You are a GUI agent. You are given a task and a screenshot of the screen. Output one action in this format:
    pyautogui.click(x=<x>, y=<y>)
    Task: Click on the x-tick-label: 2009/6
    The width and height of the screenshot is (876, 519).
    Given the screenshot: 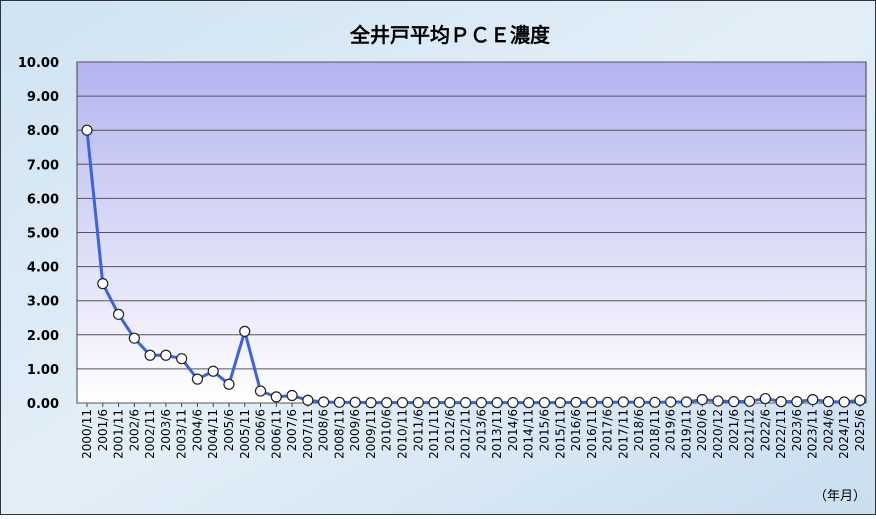 What is the action you would take?
    pyautogui.click(x=355, y=430)
    